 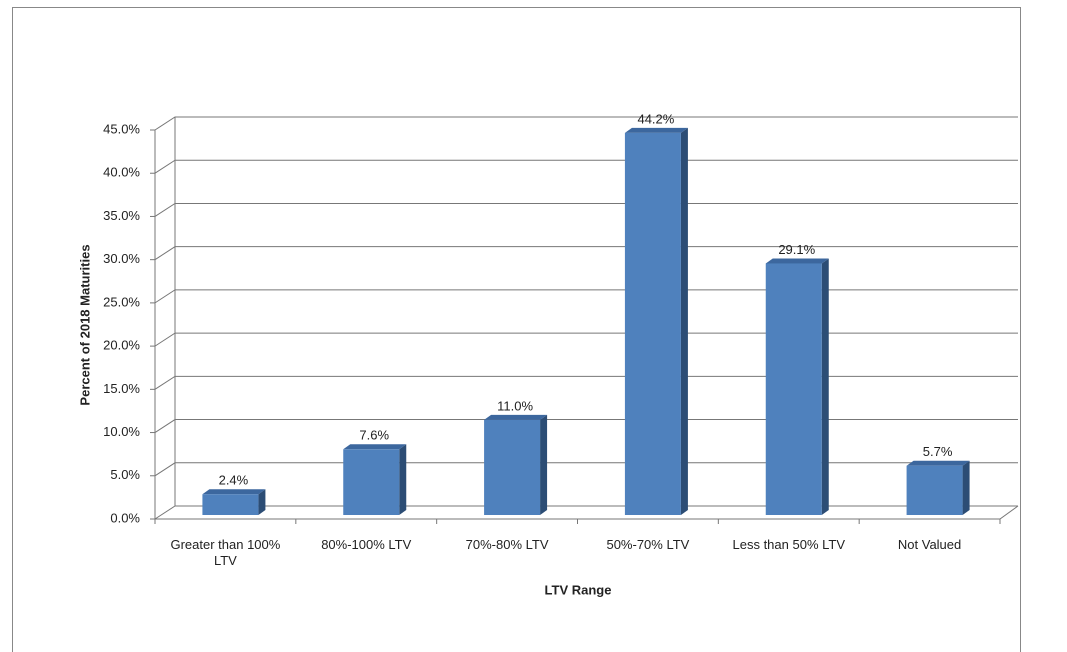 What do you see at coordinates (578, 589) in the screenshot?
I see `x-axis-title: LTV Range` at bounding box center [578, 589].